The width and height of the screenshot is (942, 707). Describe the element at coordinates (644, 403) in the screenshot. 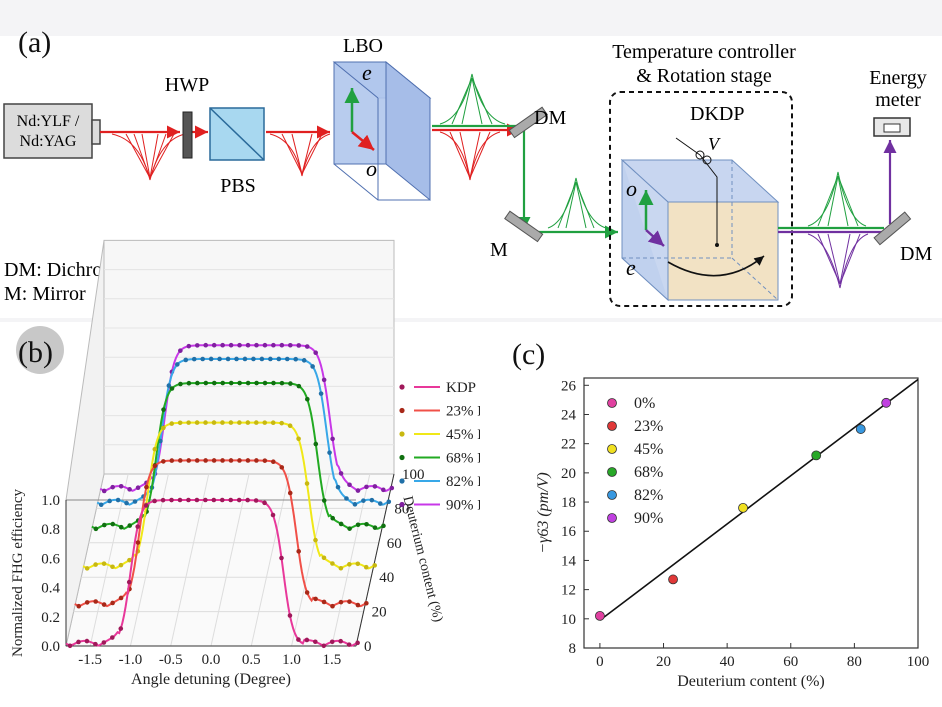

I see `legend-label: 0%` at that location.